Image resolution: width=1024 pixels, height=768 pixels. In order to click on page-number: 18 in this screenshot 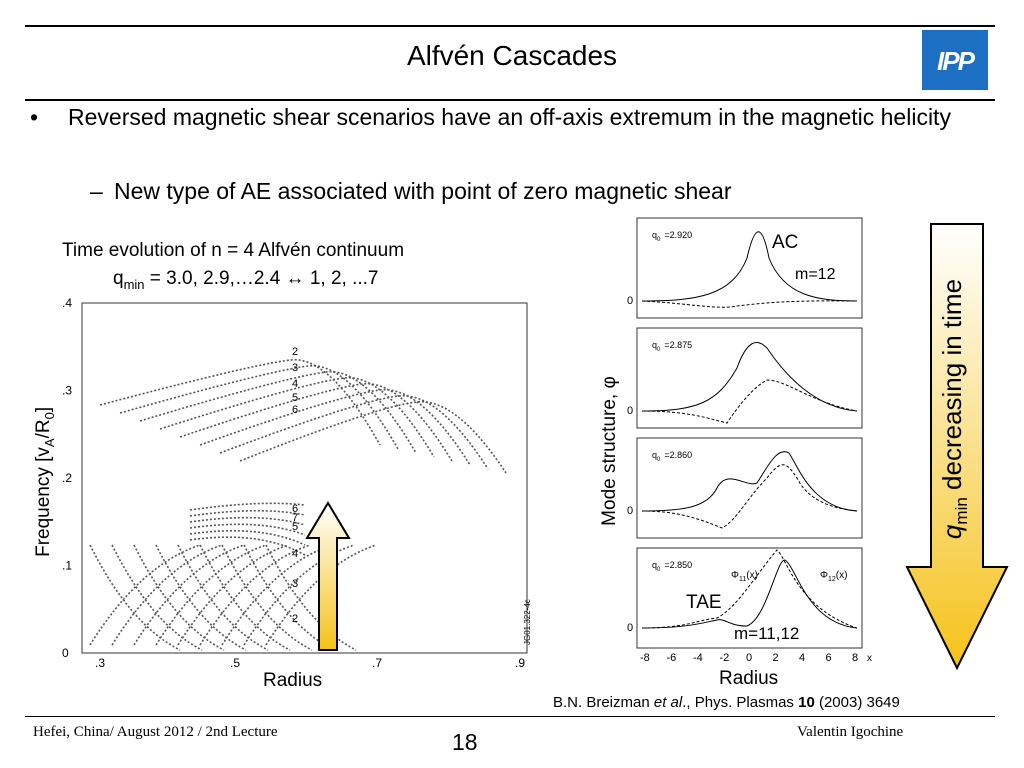, I will do `click(465, 742)`.